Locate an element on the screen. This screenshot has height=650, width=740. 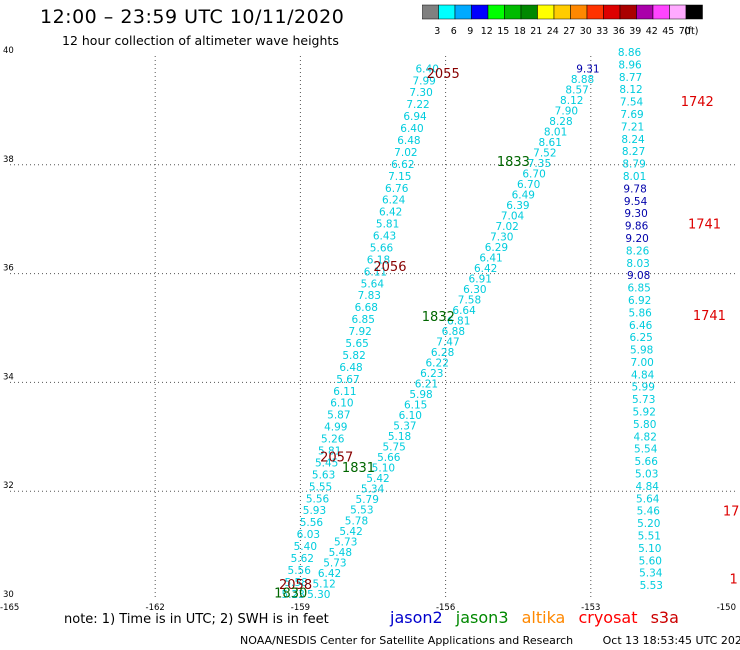
wave-height-label: 8.01 is located at coordinates (634, 177).